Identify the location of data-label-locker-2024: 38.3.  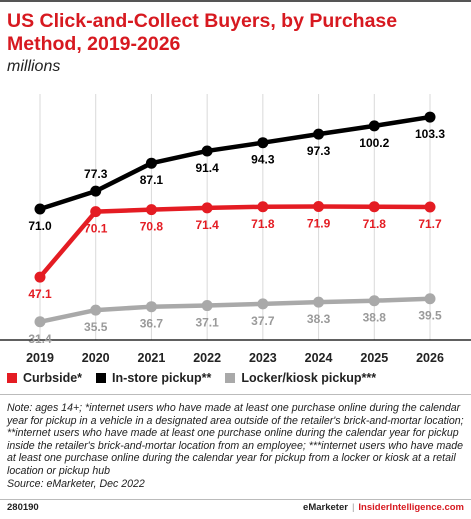
(319, 319).